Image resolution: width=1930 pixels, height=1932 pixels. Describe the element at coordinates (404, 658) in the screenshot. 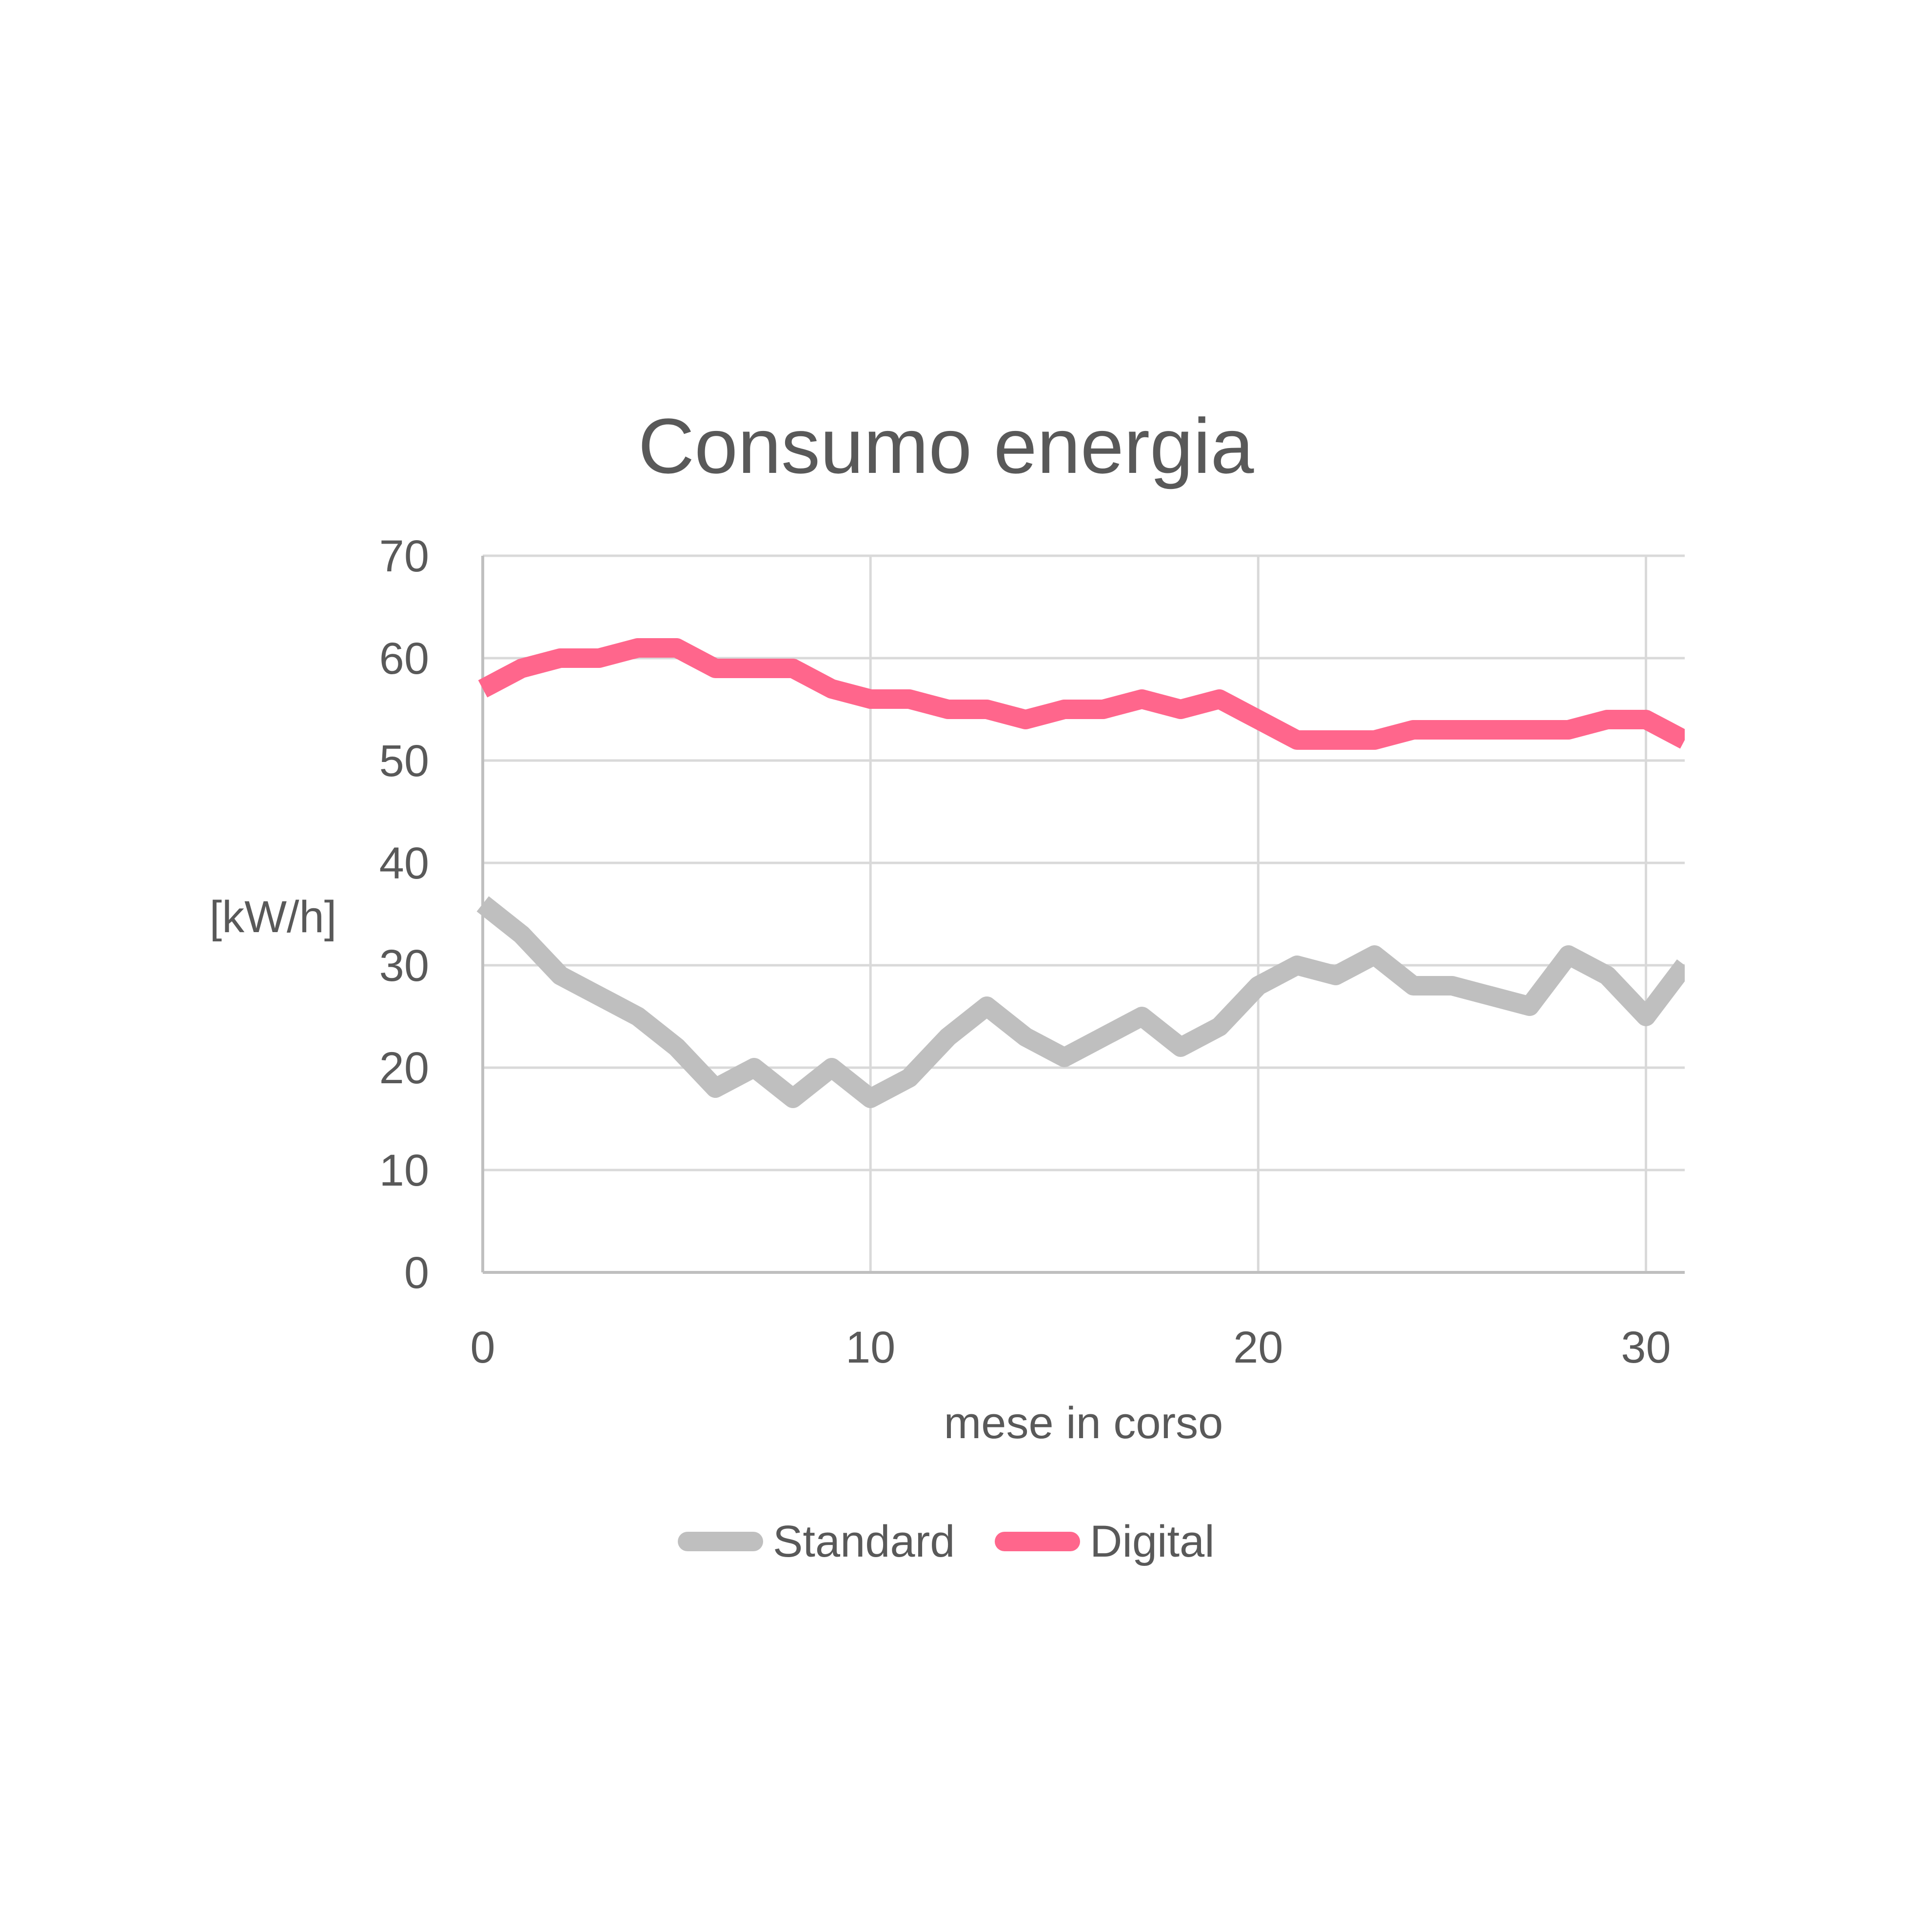

I see `y-tick-label: 60` at that location.